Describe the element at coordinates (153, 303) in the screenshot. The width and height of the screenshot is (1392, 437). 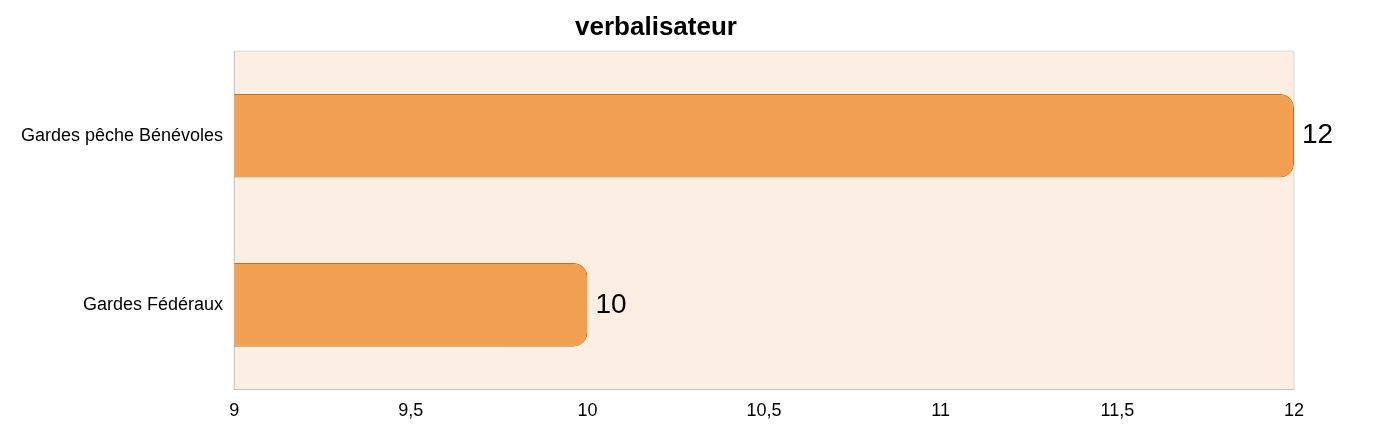
I see `y-tick-label: Gardes Fédéraux` at that location.